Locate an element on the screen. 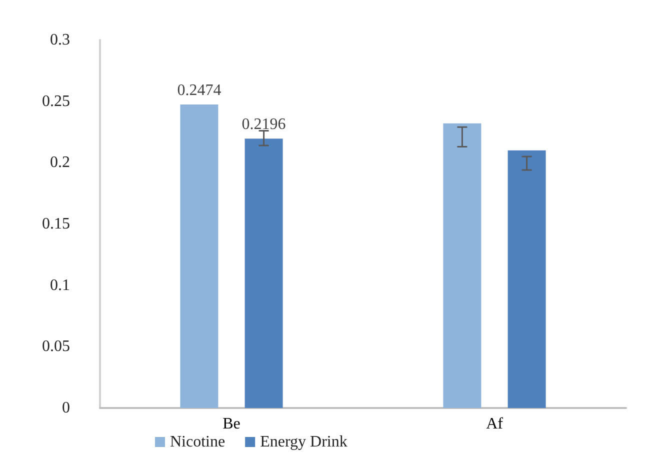 The image size is (656, 463). data-label: 0.2196 is located at coordinates (264, 125).